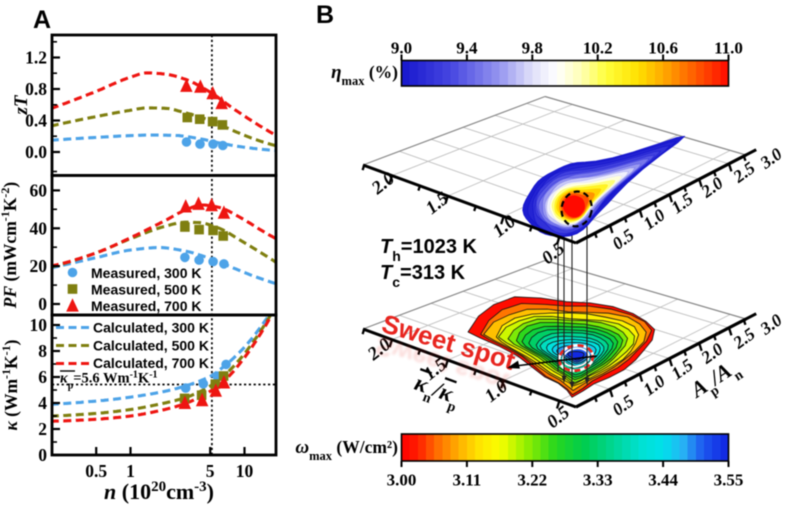 This screenshot has width=790, height=514. I want to click on svg-text: 0.0, so click(36, 152).